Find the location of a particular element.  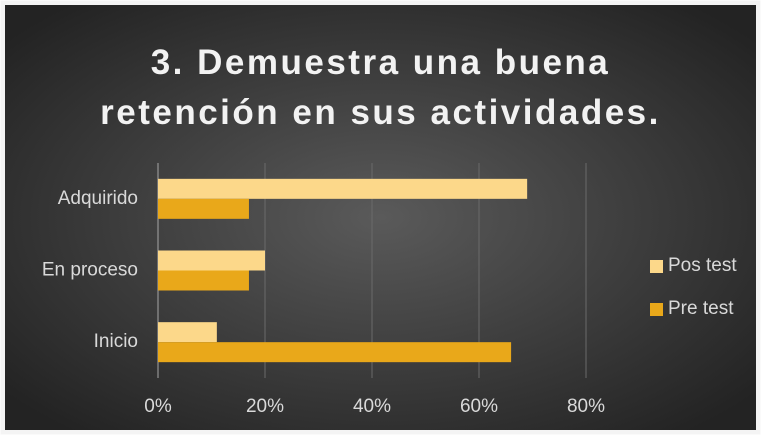

x-tick-label: 60% is located at coordinates (479, 406).